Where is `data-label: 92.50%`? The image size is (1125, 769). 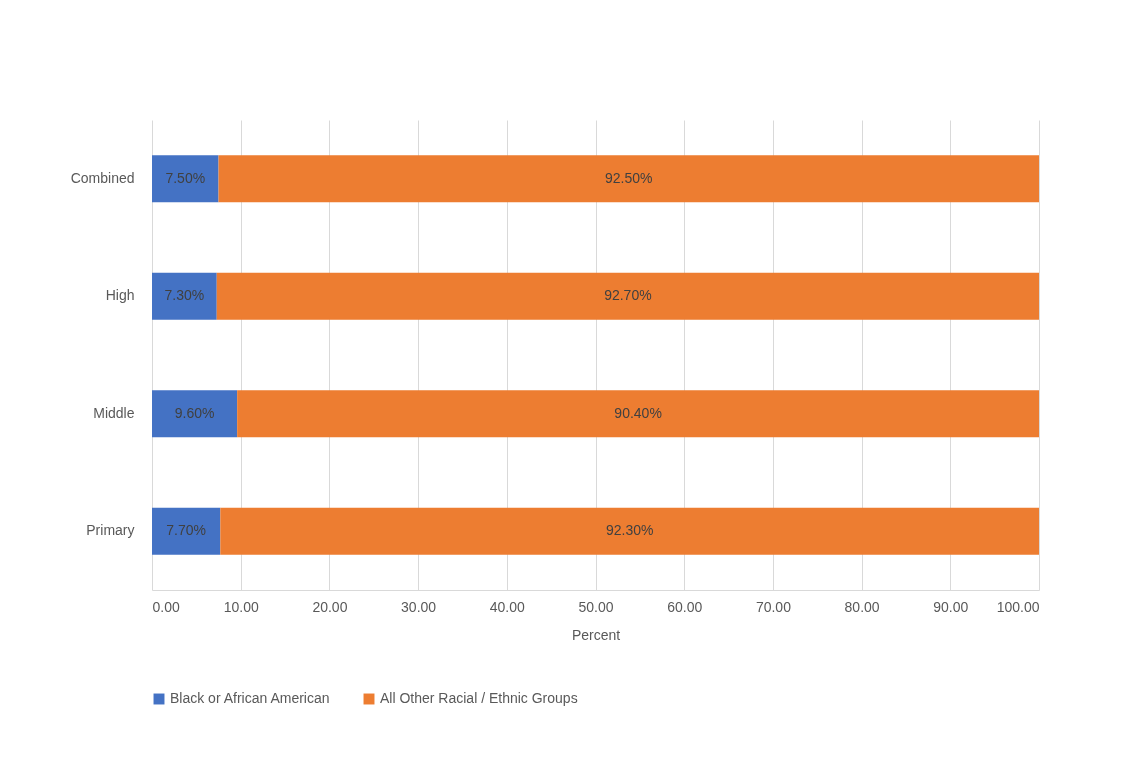 data-label: 92.50% is located at coordinates (629, 177).